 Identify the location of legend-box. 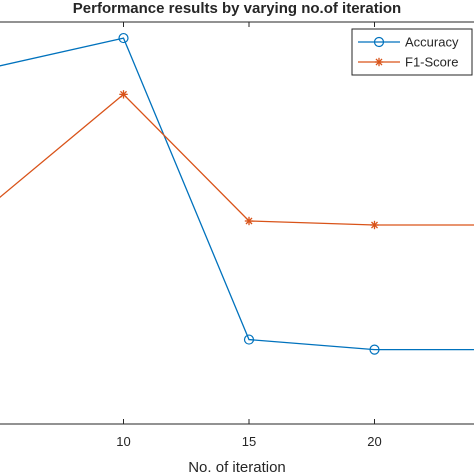
(412, 52).